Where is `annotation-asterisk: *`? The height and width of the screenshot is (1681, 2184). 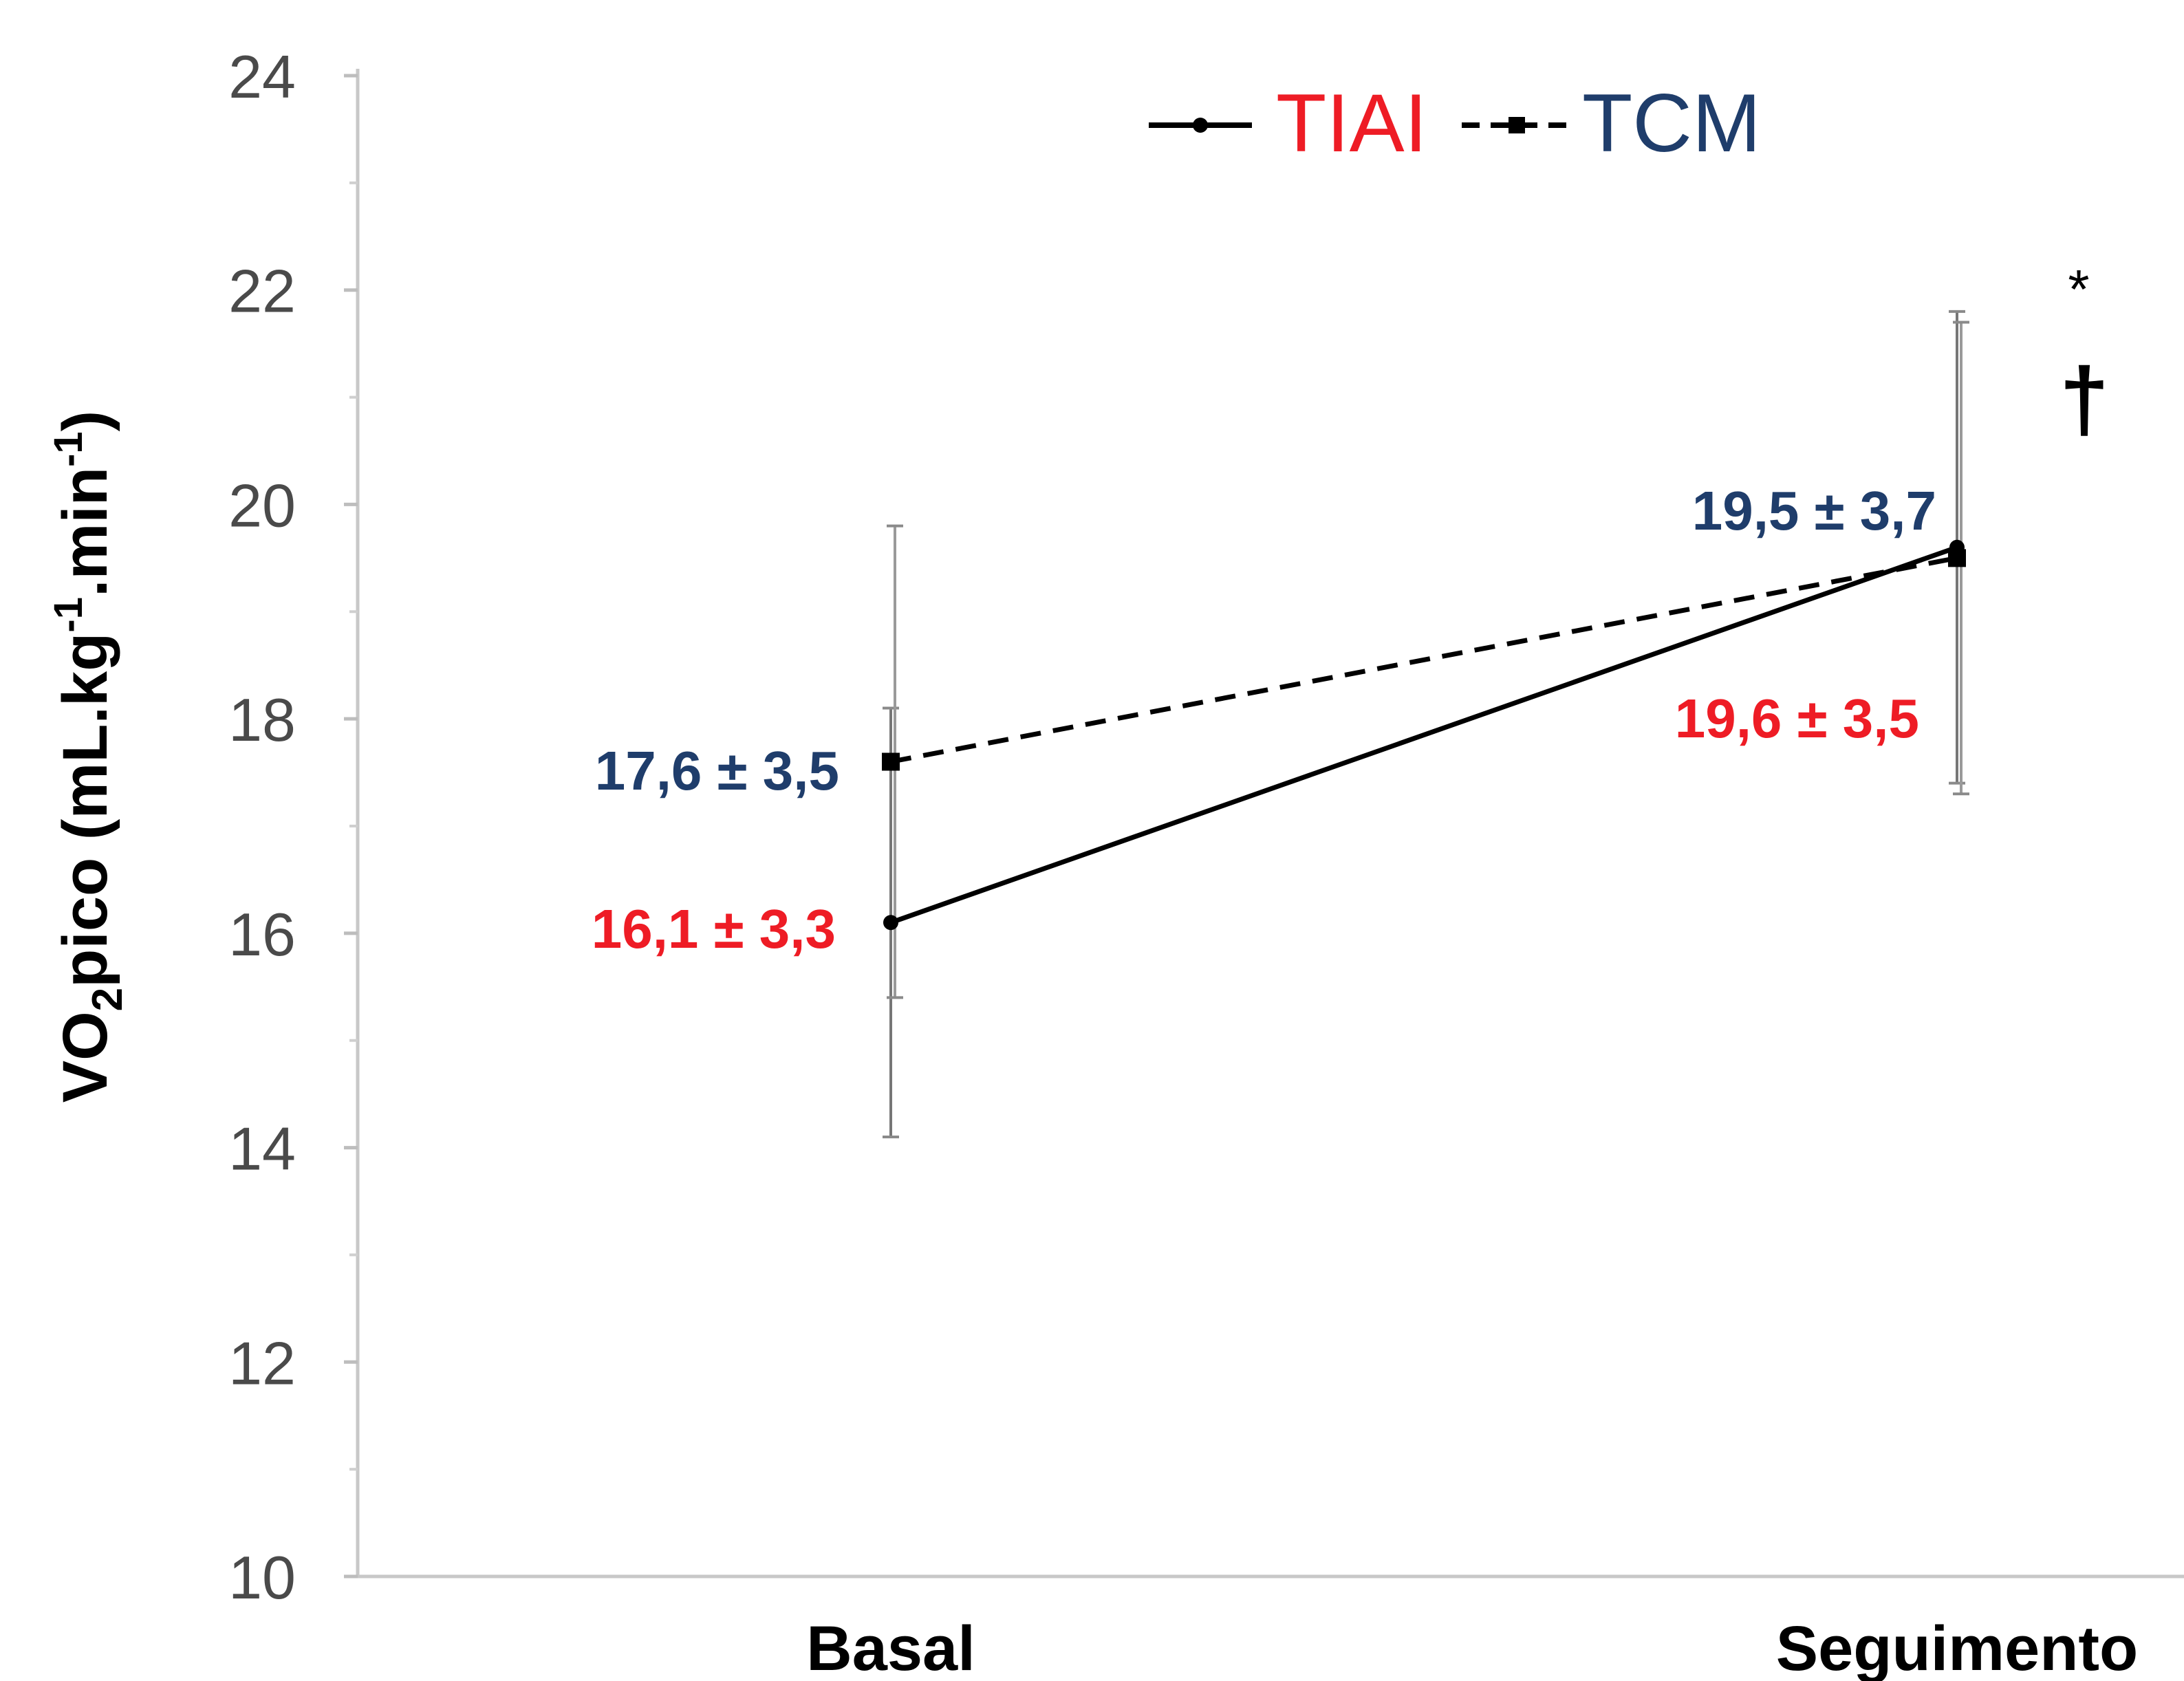 annotation-asterisk: * is located at coordinates (2078, 289).